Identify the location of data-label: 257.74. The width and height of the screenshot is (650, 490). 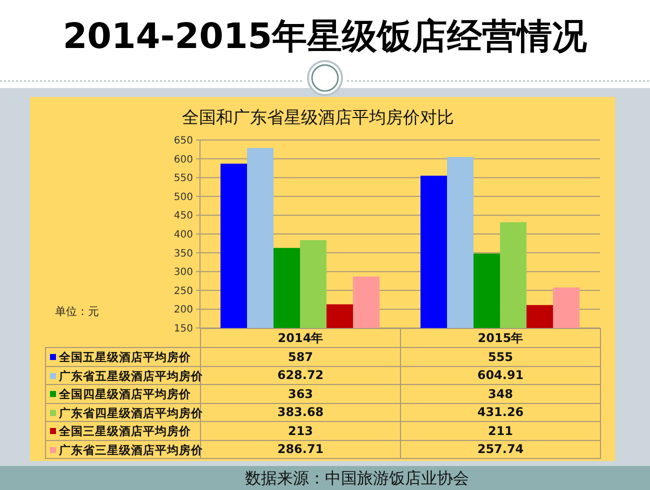
(500, 449).